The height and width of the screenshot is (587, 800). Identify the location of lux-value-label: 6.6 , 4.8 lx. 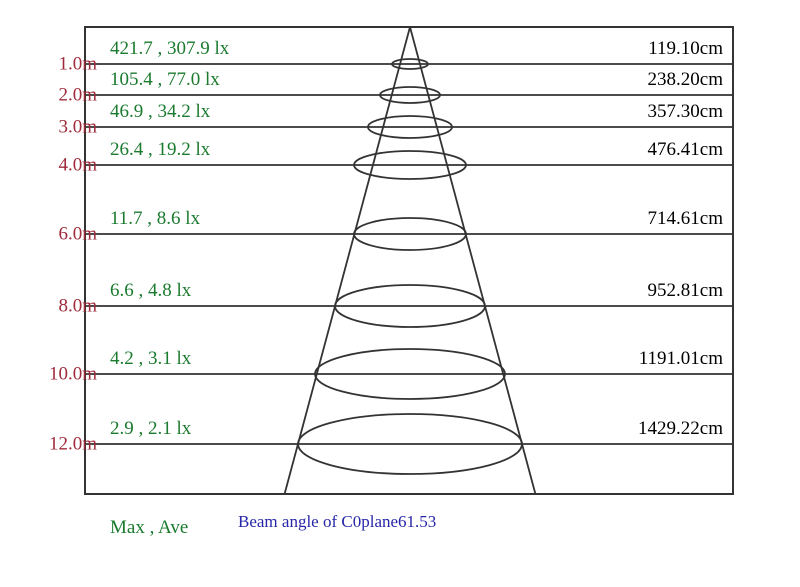
(151, 290).